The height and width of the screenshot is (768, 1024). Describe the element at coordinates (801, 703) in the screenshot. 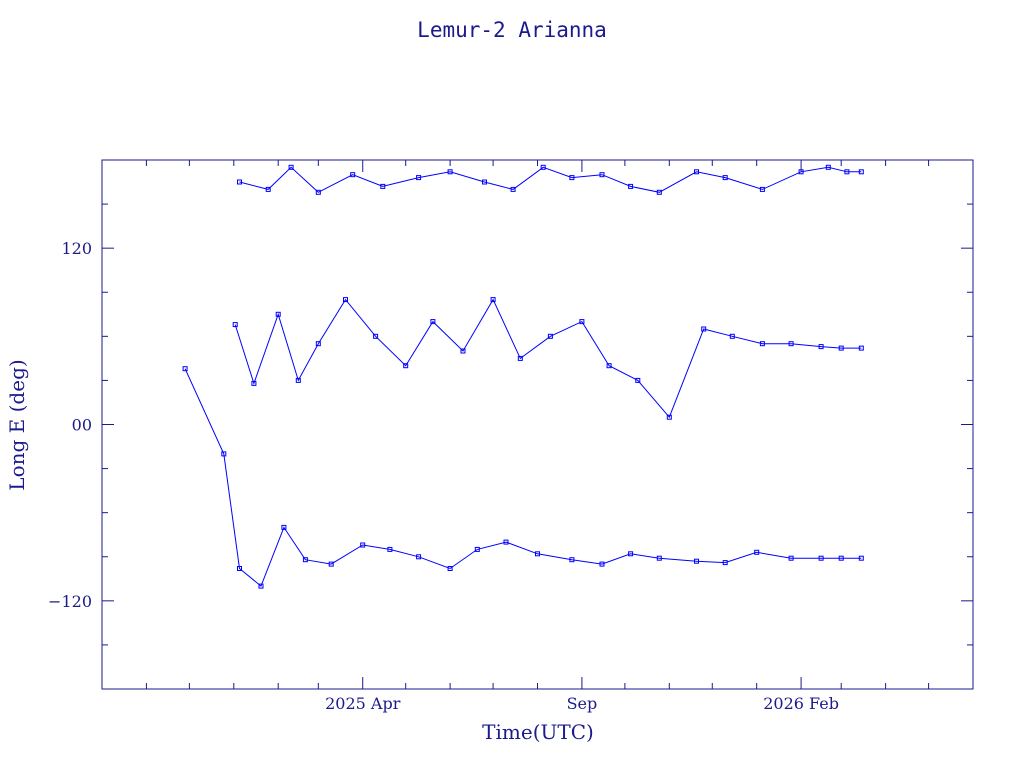

I see `x-tick-label: 2026 Feb` at that location.